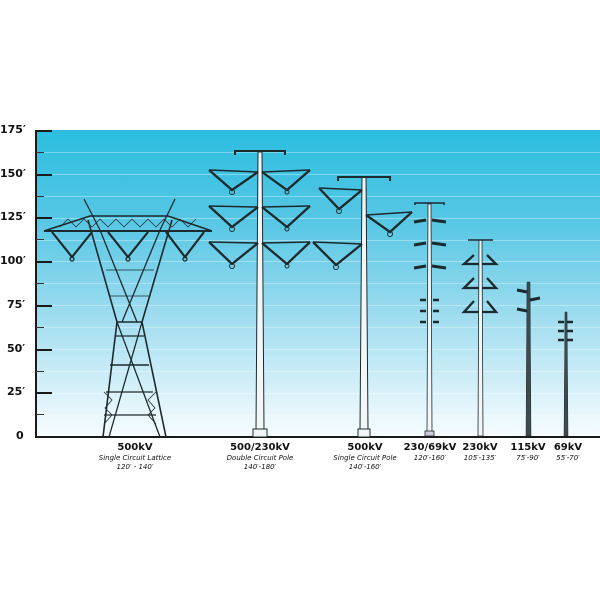  What do you see at coordinates (480, 447) in the screenshot?
I see `voltage-label: 230kV` at bounding box center [480, 447].